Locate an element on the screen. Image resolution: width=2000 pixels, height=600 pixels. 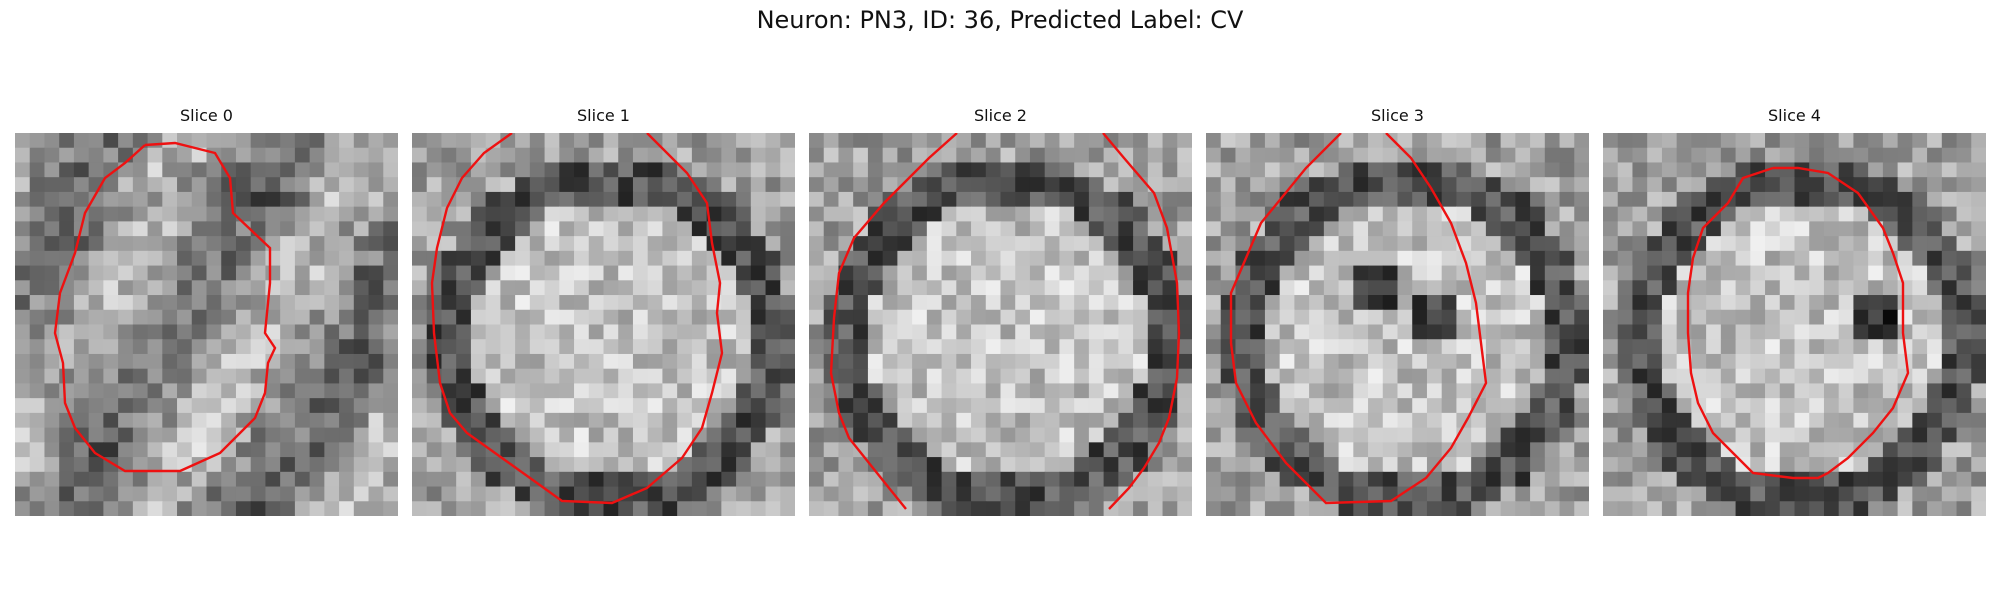
slice-title: Slice 4 is located at coordinates (1794, 115).